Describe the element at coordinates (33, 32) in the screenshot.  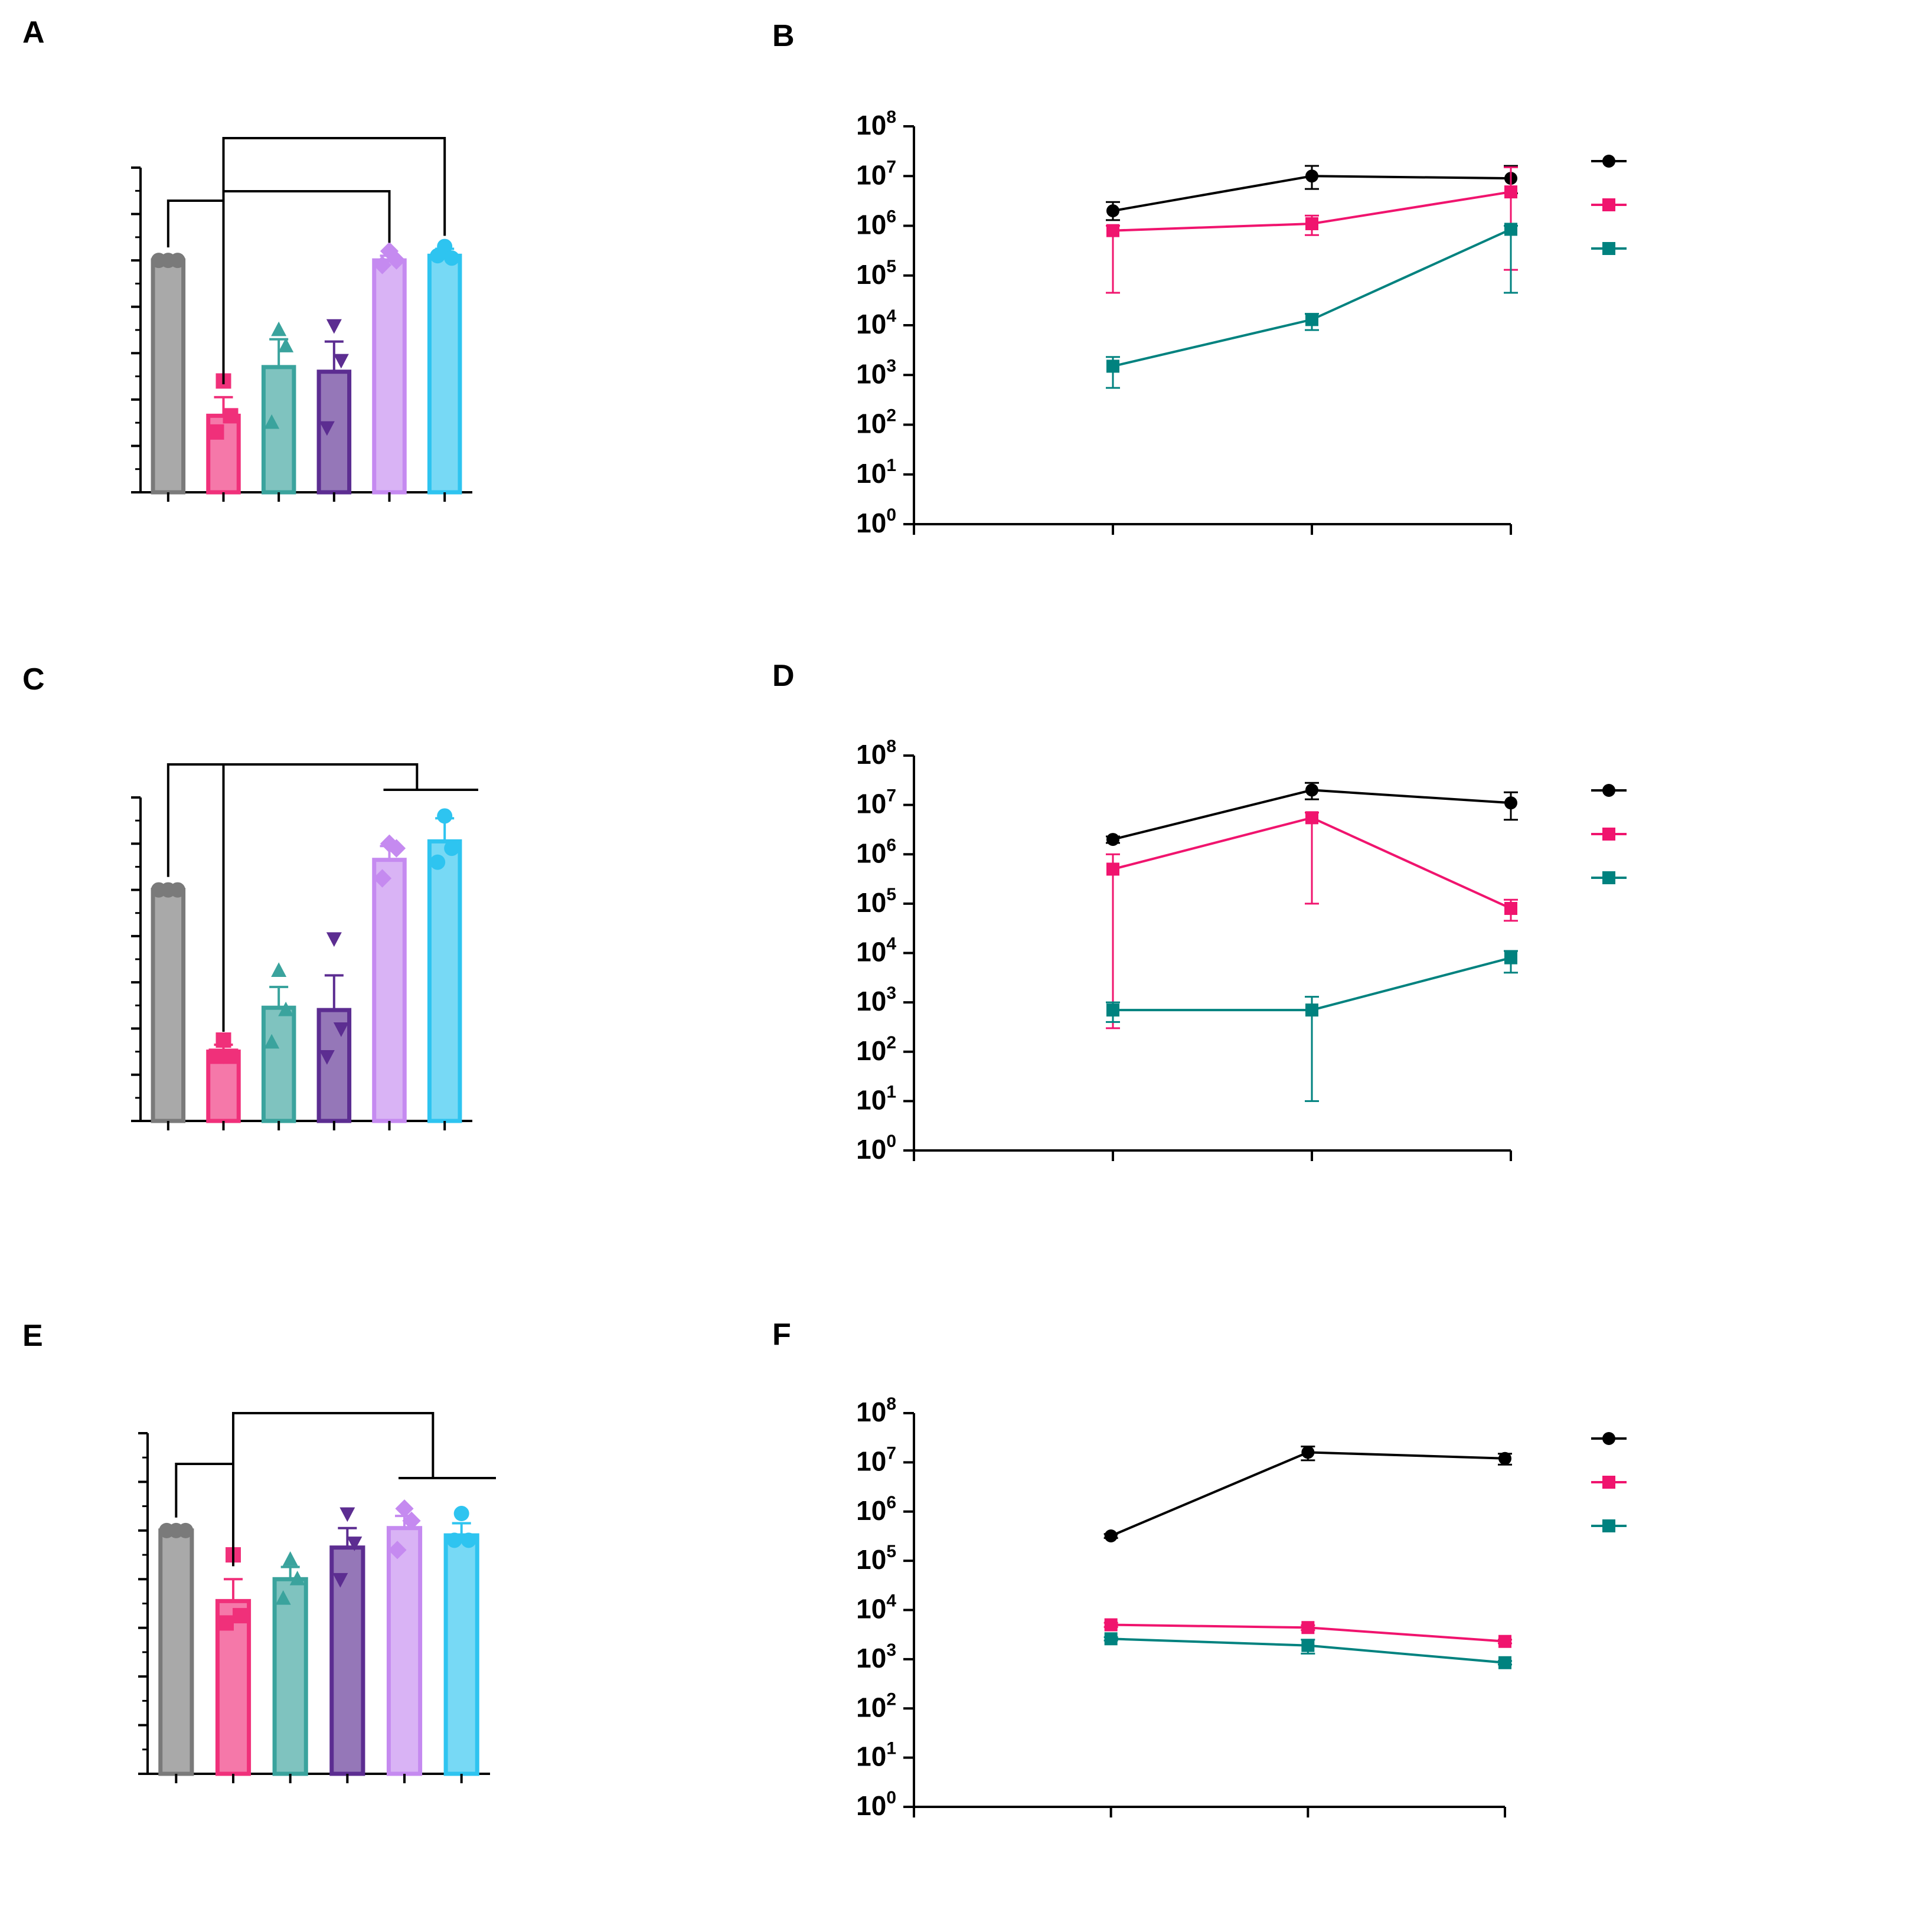
I see `panel-label-a: A` at that location.